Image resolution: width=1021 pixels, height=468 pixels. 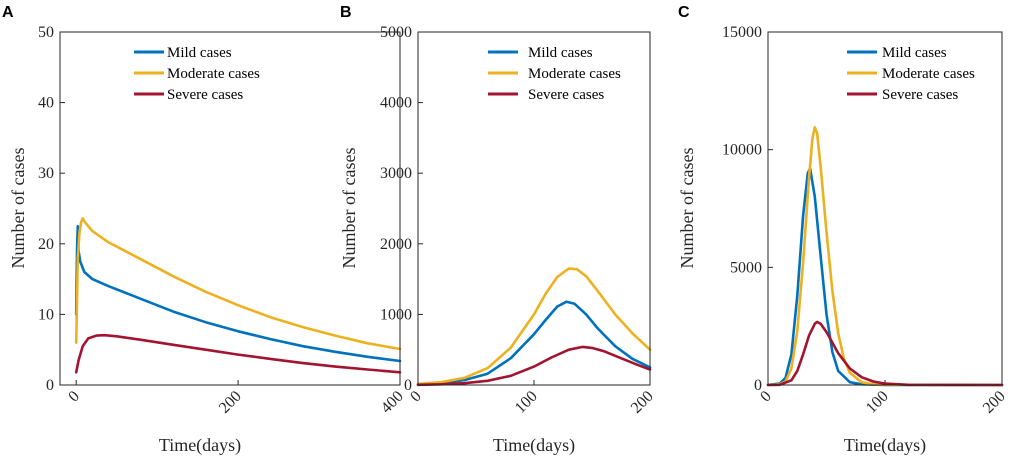 What do you see at coordinates (534, 343) in the screenshot?
I see `panel-b-series-mild-line` at bounding box center [534, 343].